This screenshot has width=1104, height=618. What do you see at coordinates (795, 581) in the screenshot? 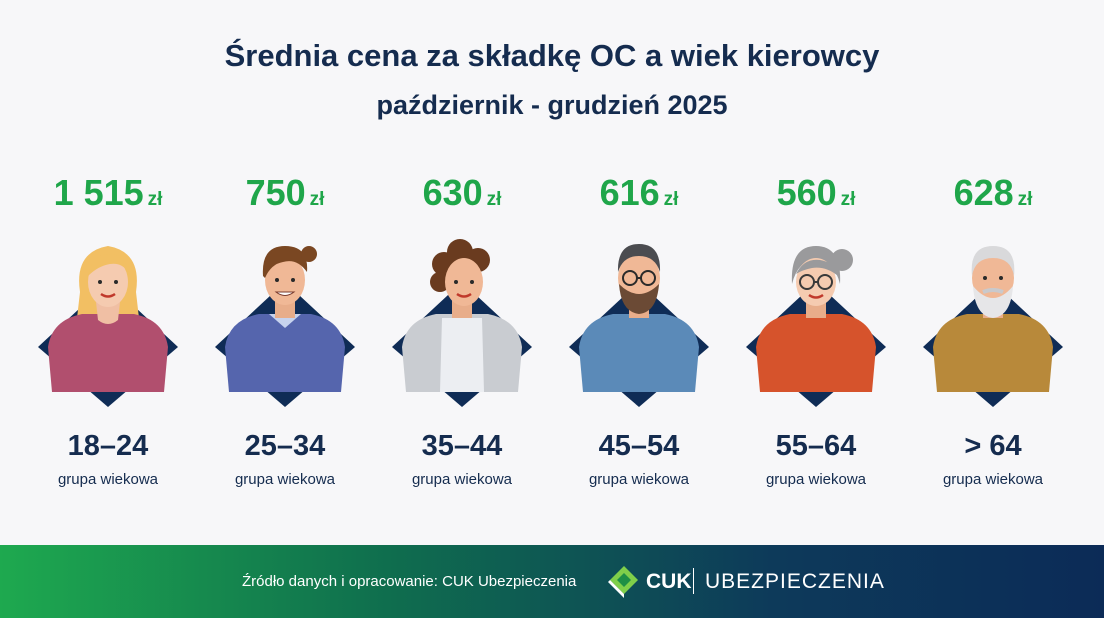
I see `brand-subname: UBEZPIECZENIA` at bounding box center [795, 581].